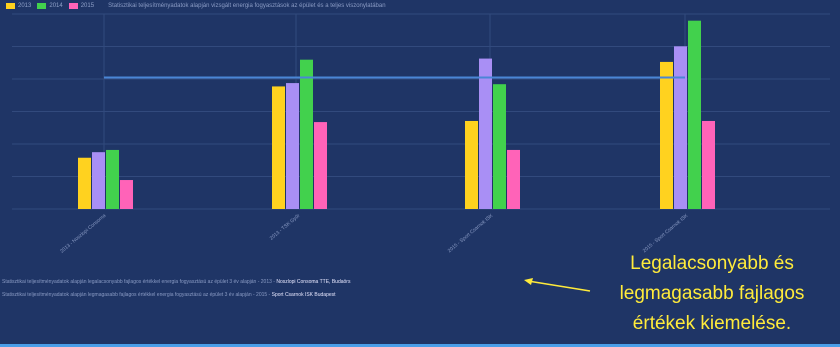 Image resolution: width=840 pixels, height=347 pixels. I want to click on callout-line-2: legmagasabb fajlagos, so click(712, 293).